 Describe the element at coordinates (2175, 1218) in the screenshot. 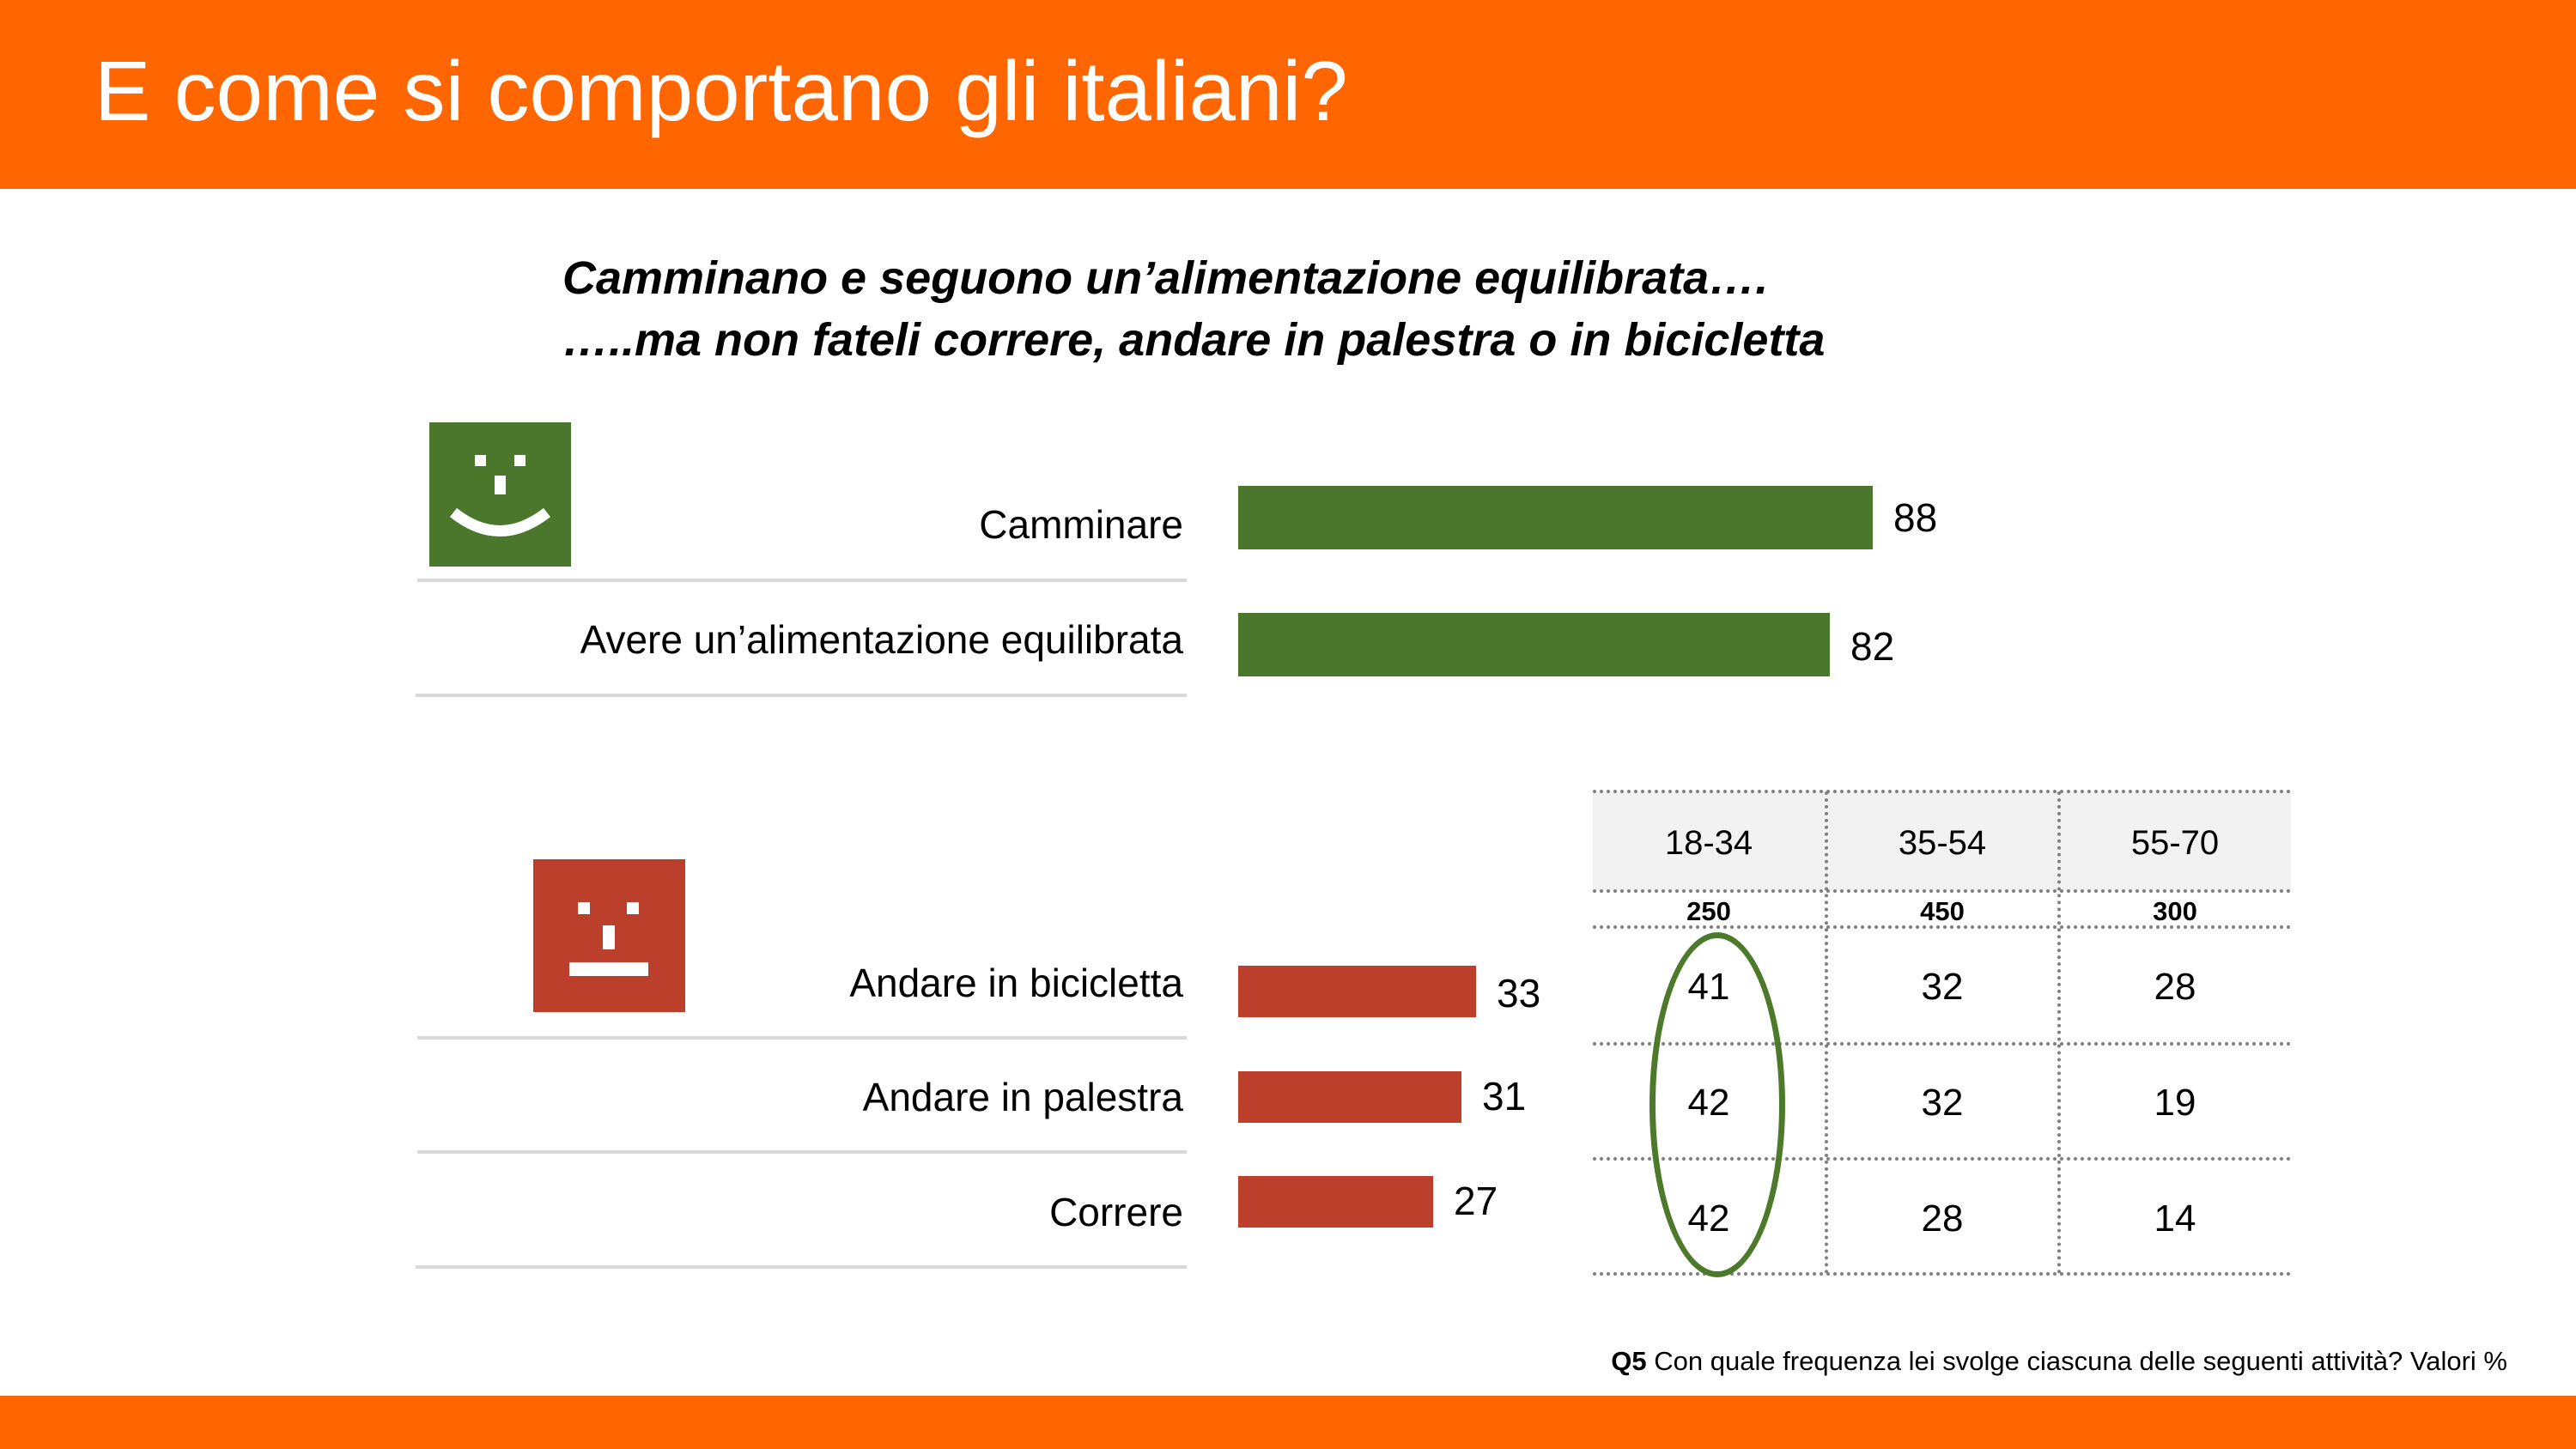

I see `table-cell: 14` at that location.